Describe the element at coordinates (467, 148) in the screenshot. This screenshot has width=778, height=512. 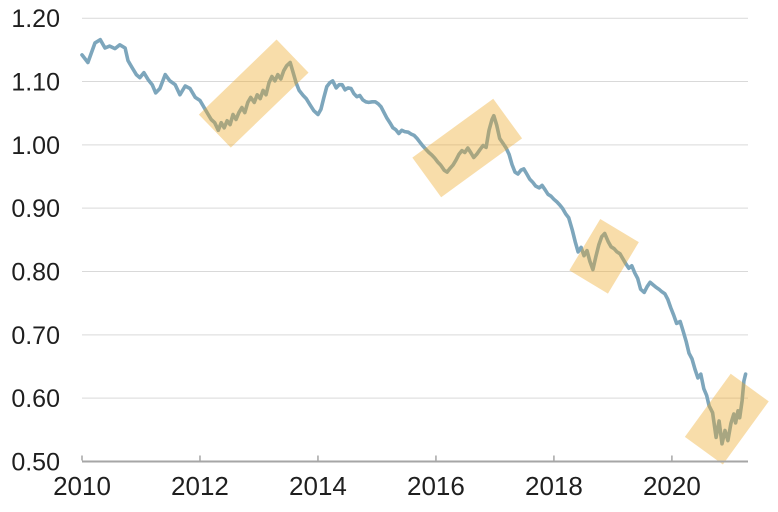
I see `highlight-2016` at that location.